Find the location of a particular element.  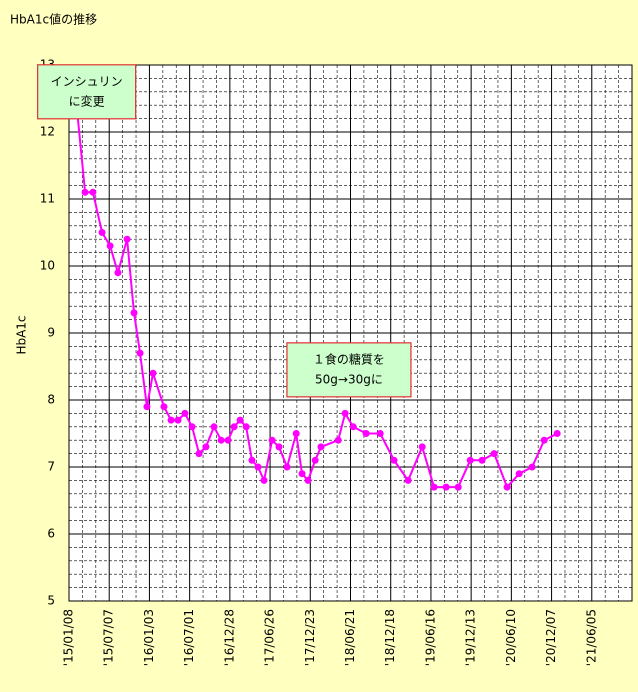

x-tick-label: '19/12/13 is located at coordinates (471, 637).